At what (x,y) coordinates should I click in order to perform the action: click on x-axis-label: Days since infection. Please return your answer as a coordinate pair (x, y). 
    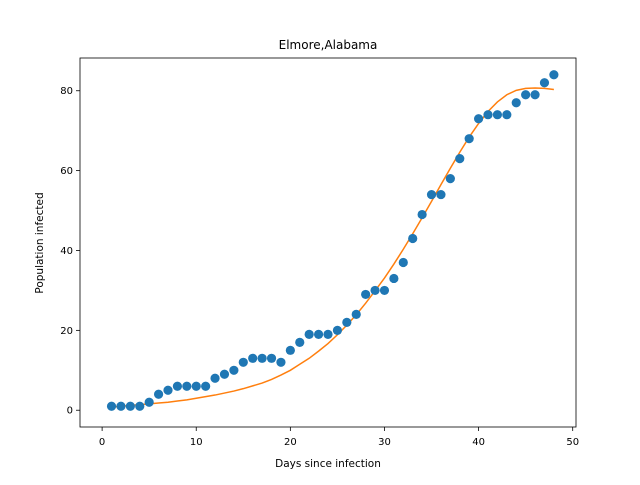
    Looking at the image, I should click on (328, 464).